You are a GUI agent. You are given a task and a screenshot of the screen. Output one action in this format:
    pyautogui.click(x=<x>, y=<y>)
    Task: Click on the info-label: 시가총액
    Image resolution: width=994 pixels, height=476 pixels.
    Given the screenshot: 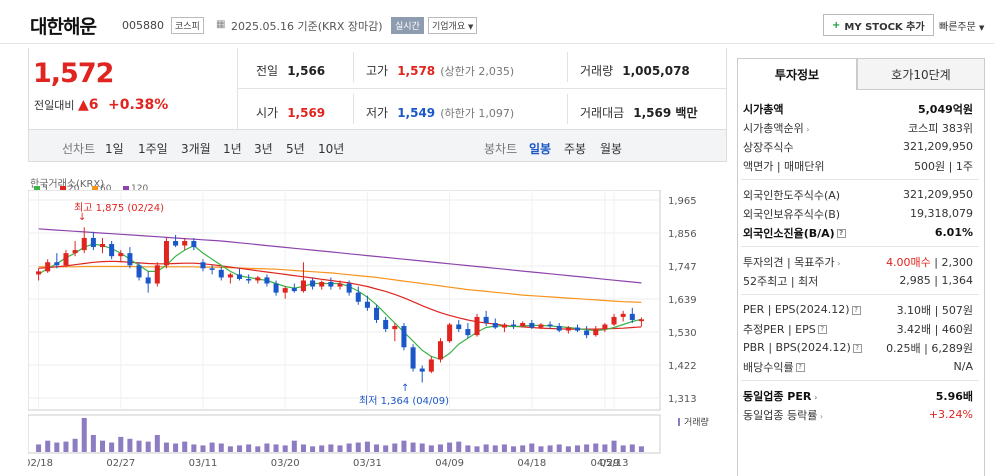 What is the action you would take?
    pyautogui.click(x=763, y=109)
    